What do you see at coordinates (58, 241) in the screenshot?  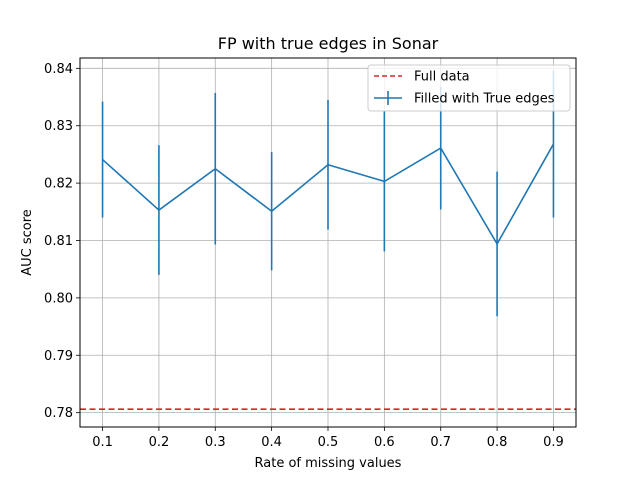 I see `y-tick-label: 0.81` at bounding box center [58, 241].